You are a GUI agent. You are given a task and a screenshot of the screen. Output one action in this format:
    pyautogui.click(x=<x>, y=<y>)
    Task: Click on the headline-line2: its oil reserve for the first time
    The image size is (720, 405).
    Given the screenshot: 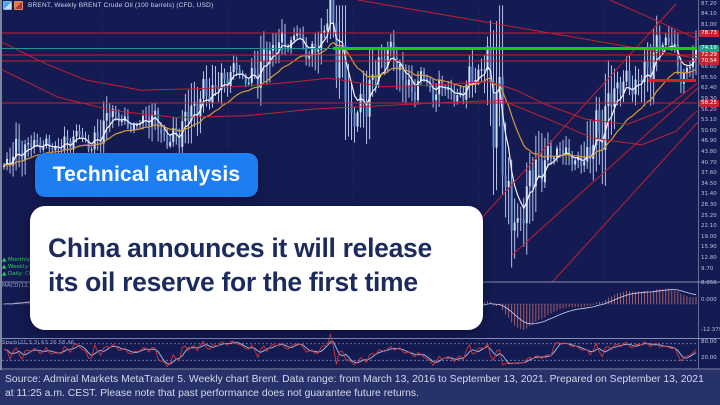 What is the action you would take?
    pyautogui.click(x=233, y=282)
    